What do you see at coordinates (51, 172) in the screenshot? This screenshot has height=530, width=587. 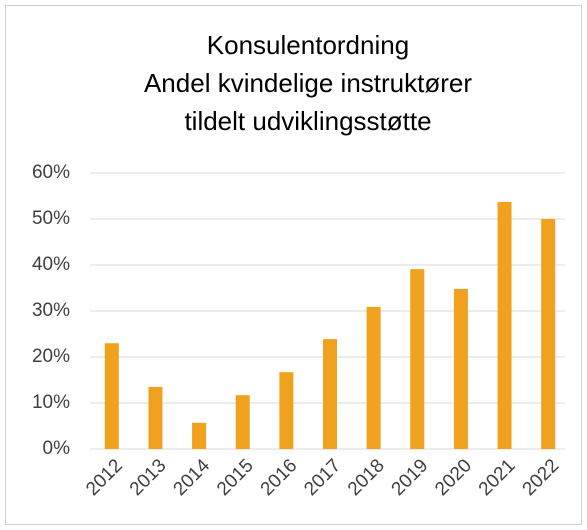 I see `y-tick-label: 60%` at bounding box center [51, 172].